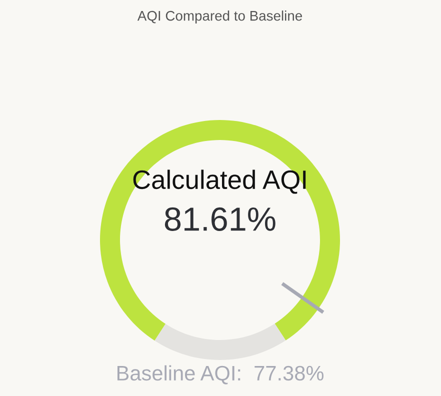 The width and height of the screenshot is (441, 396). What do you see at coordinates (220, 374) in the screenshot?
I see `text: Baseline AQI: 77.38%` at bounding box center [220, 374].